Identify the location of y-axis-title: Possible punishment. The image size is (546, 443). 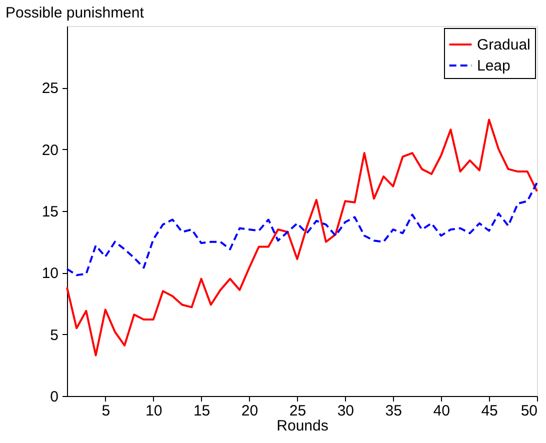
(75, 13).